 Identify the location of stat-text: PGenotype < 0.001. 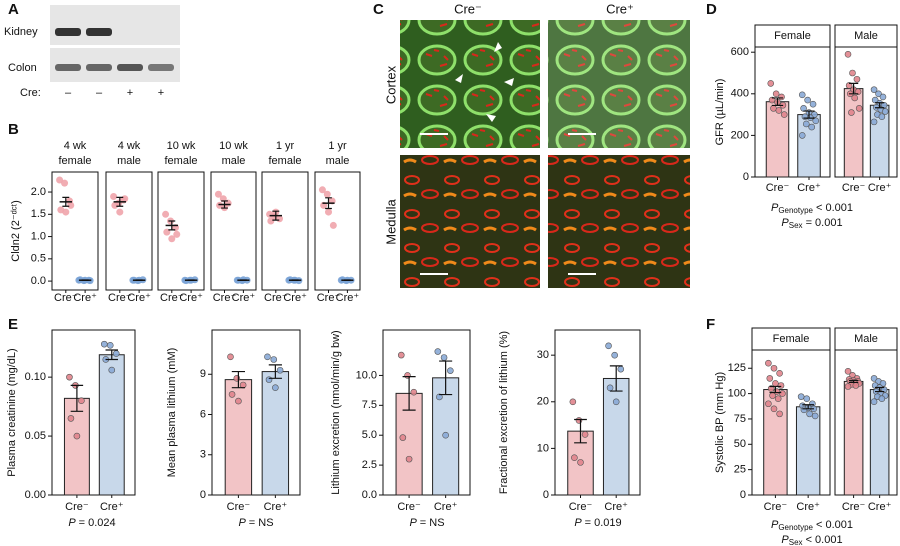
(812, 208).